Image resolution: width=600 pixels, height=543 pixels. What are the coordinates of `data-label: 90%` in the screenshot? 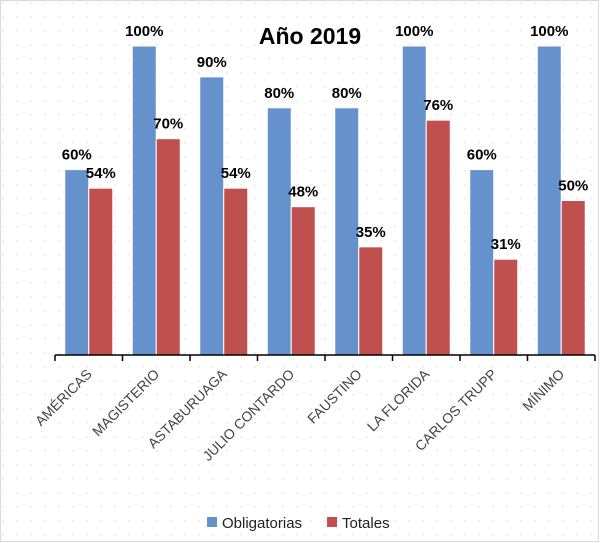 It's located at (212, 62).